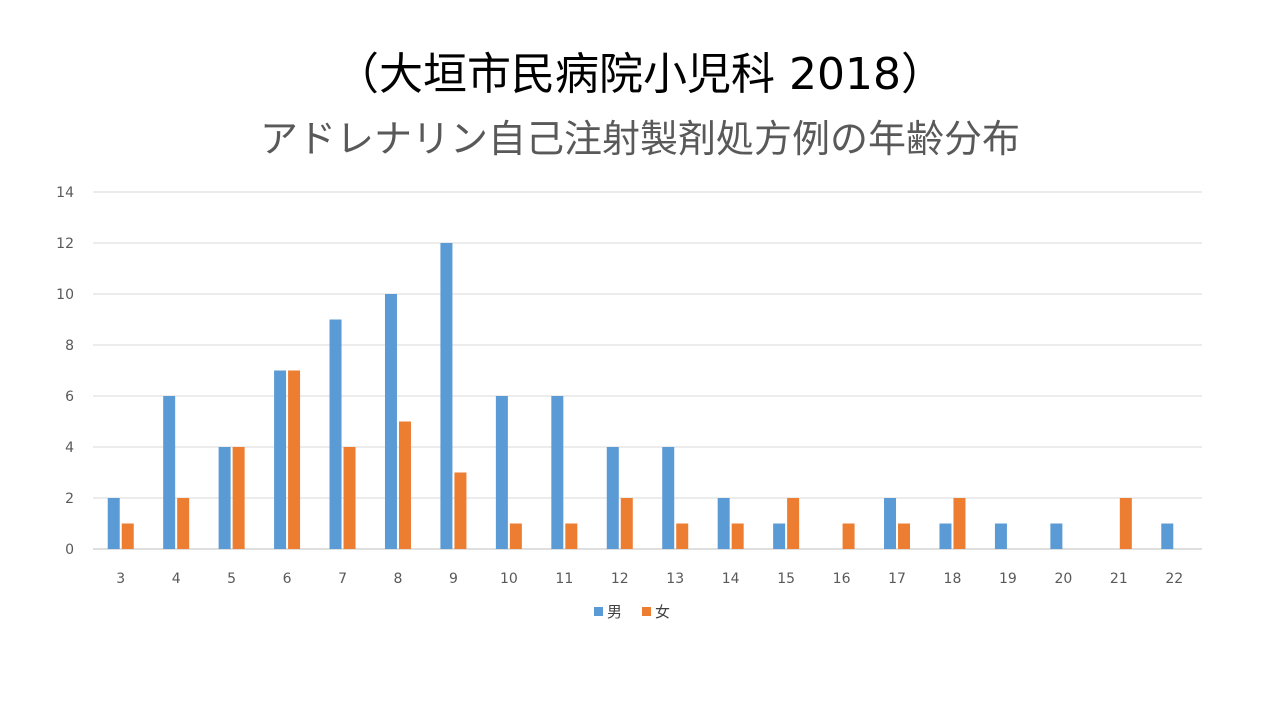 The height and width of the screenshot is (720, 1280). I want to click on y-tick-label: 2, so click(69, 499).